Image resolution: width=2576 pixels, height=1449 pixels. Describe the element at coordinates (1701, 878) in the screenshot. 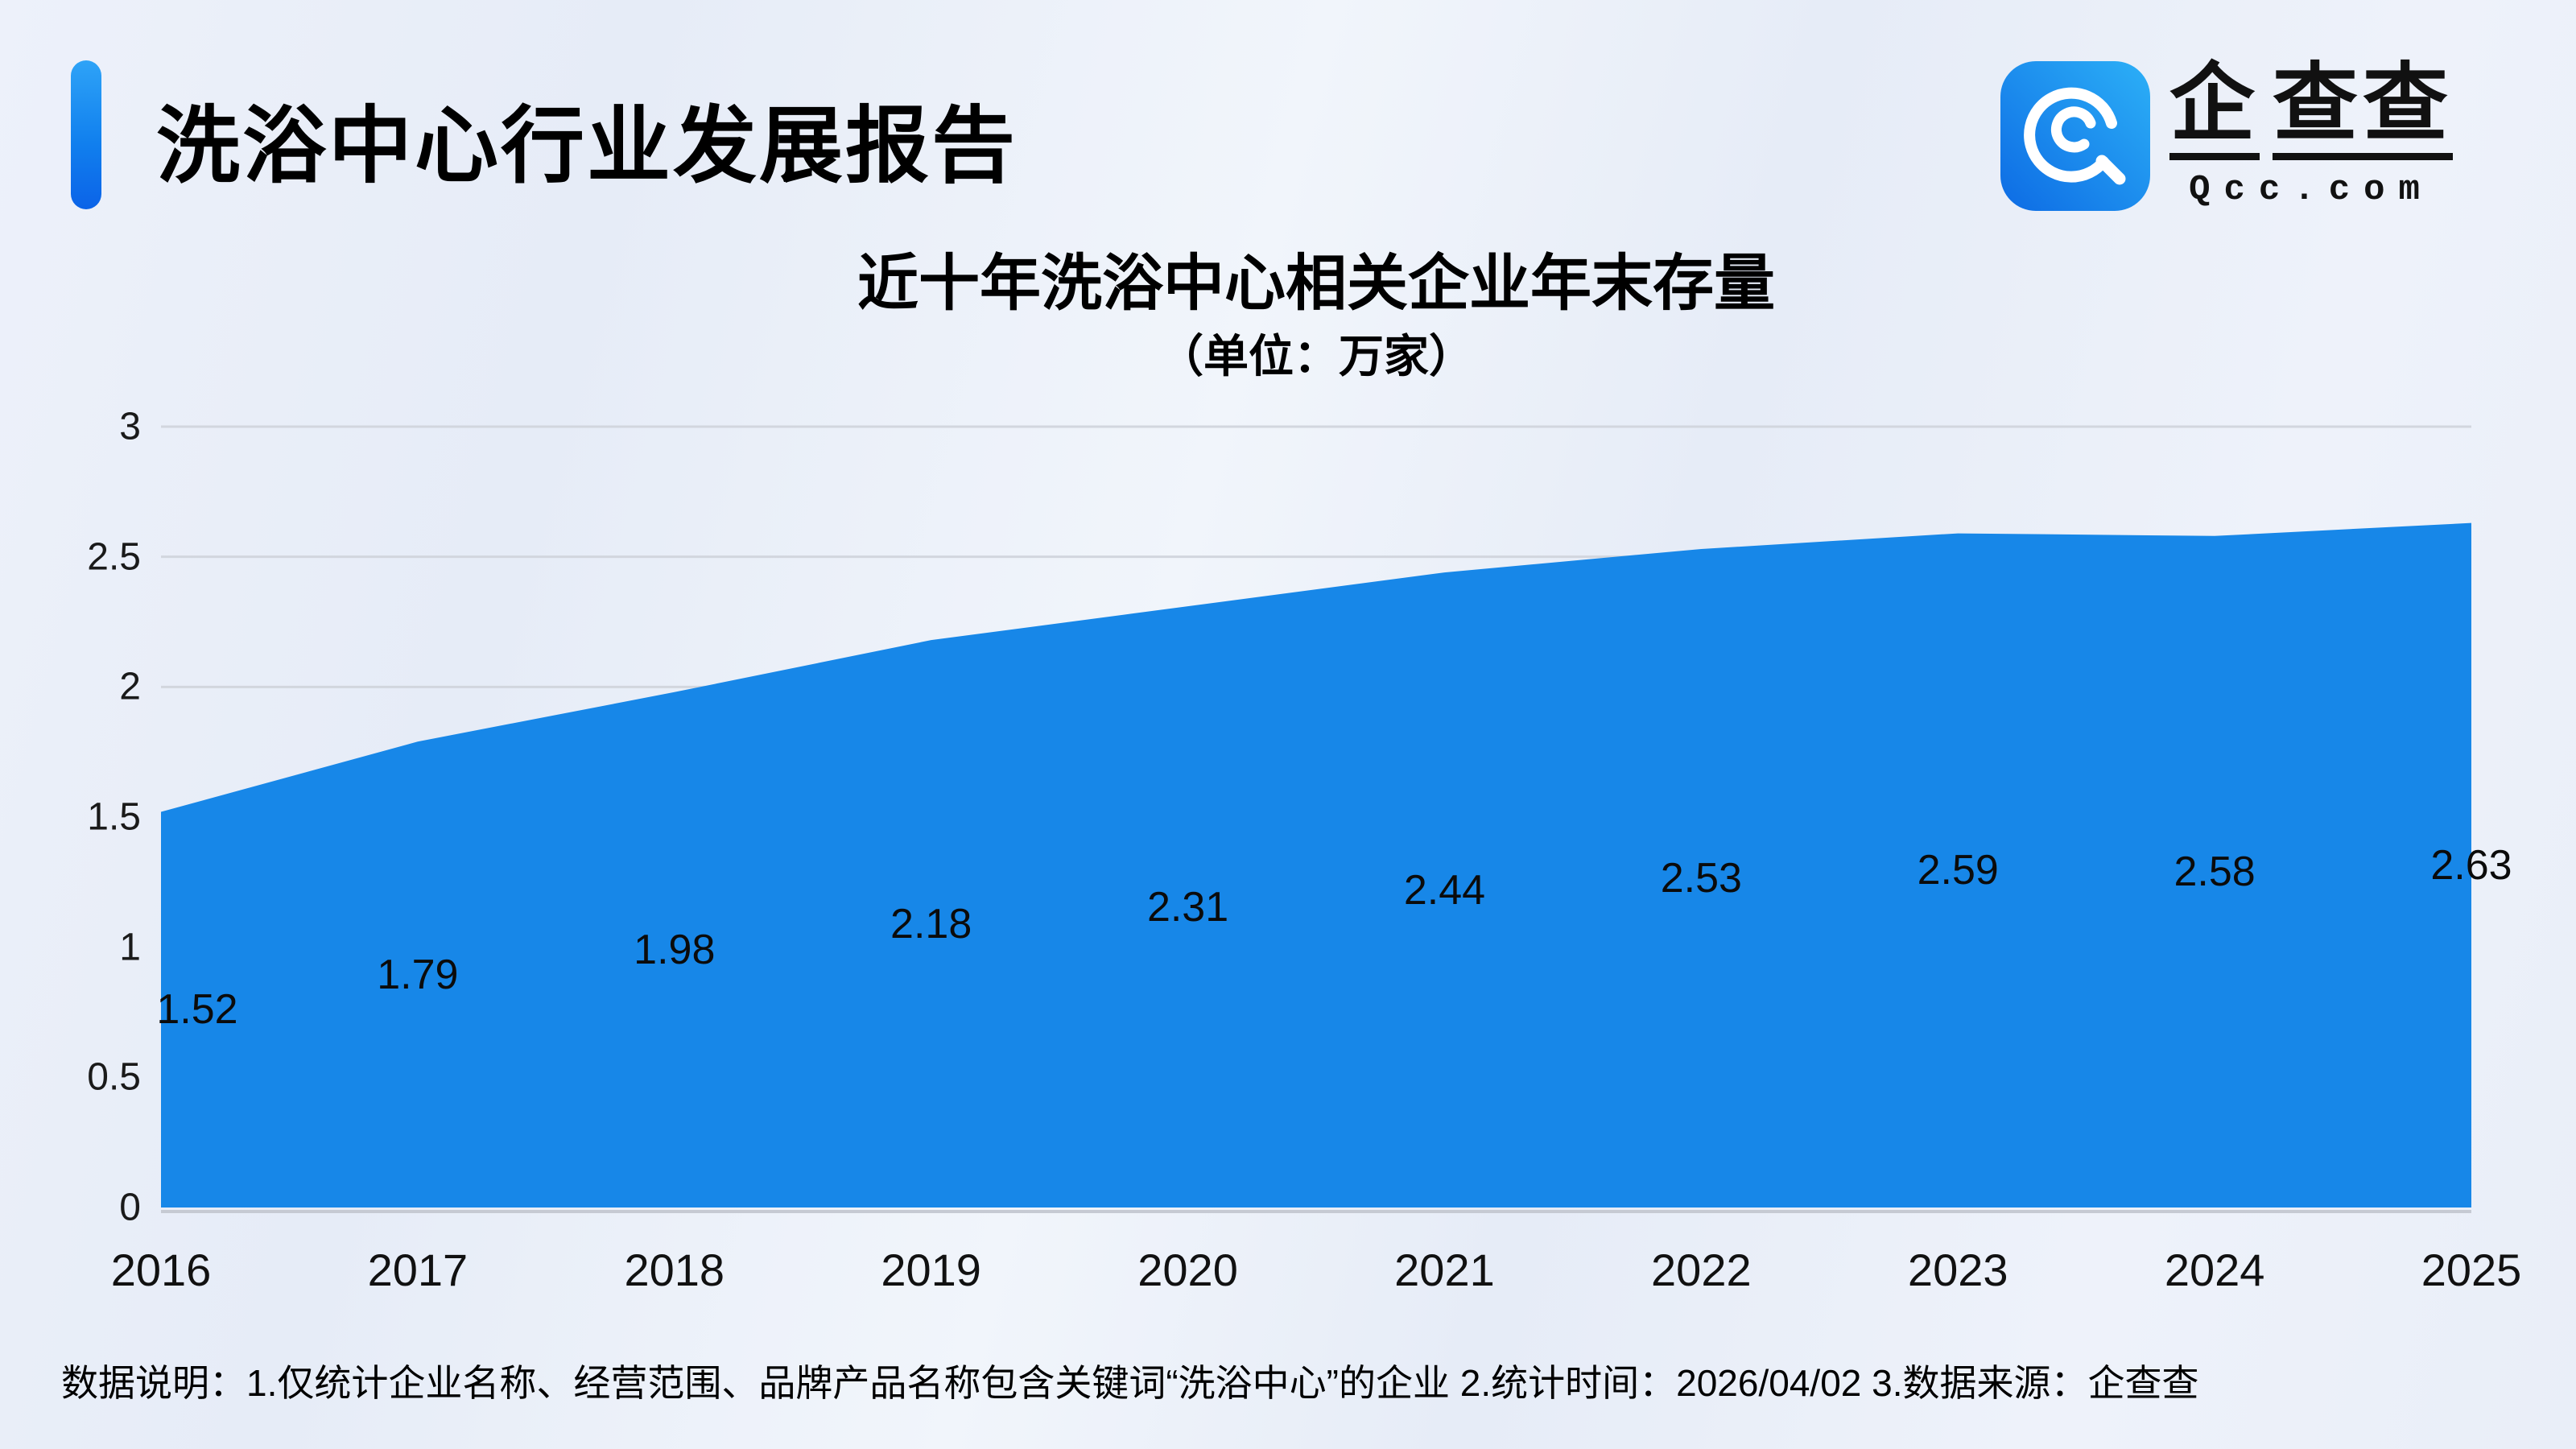

I see `data-label-2022: 2.53` at that location.